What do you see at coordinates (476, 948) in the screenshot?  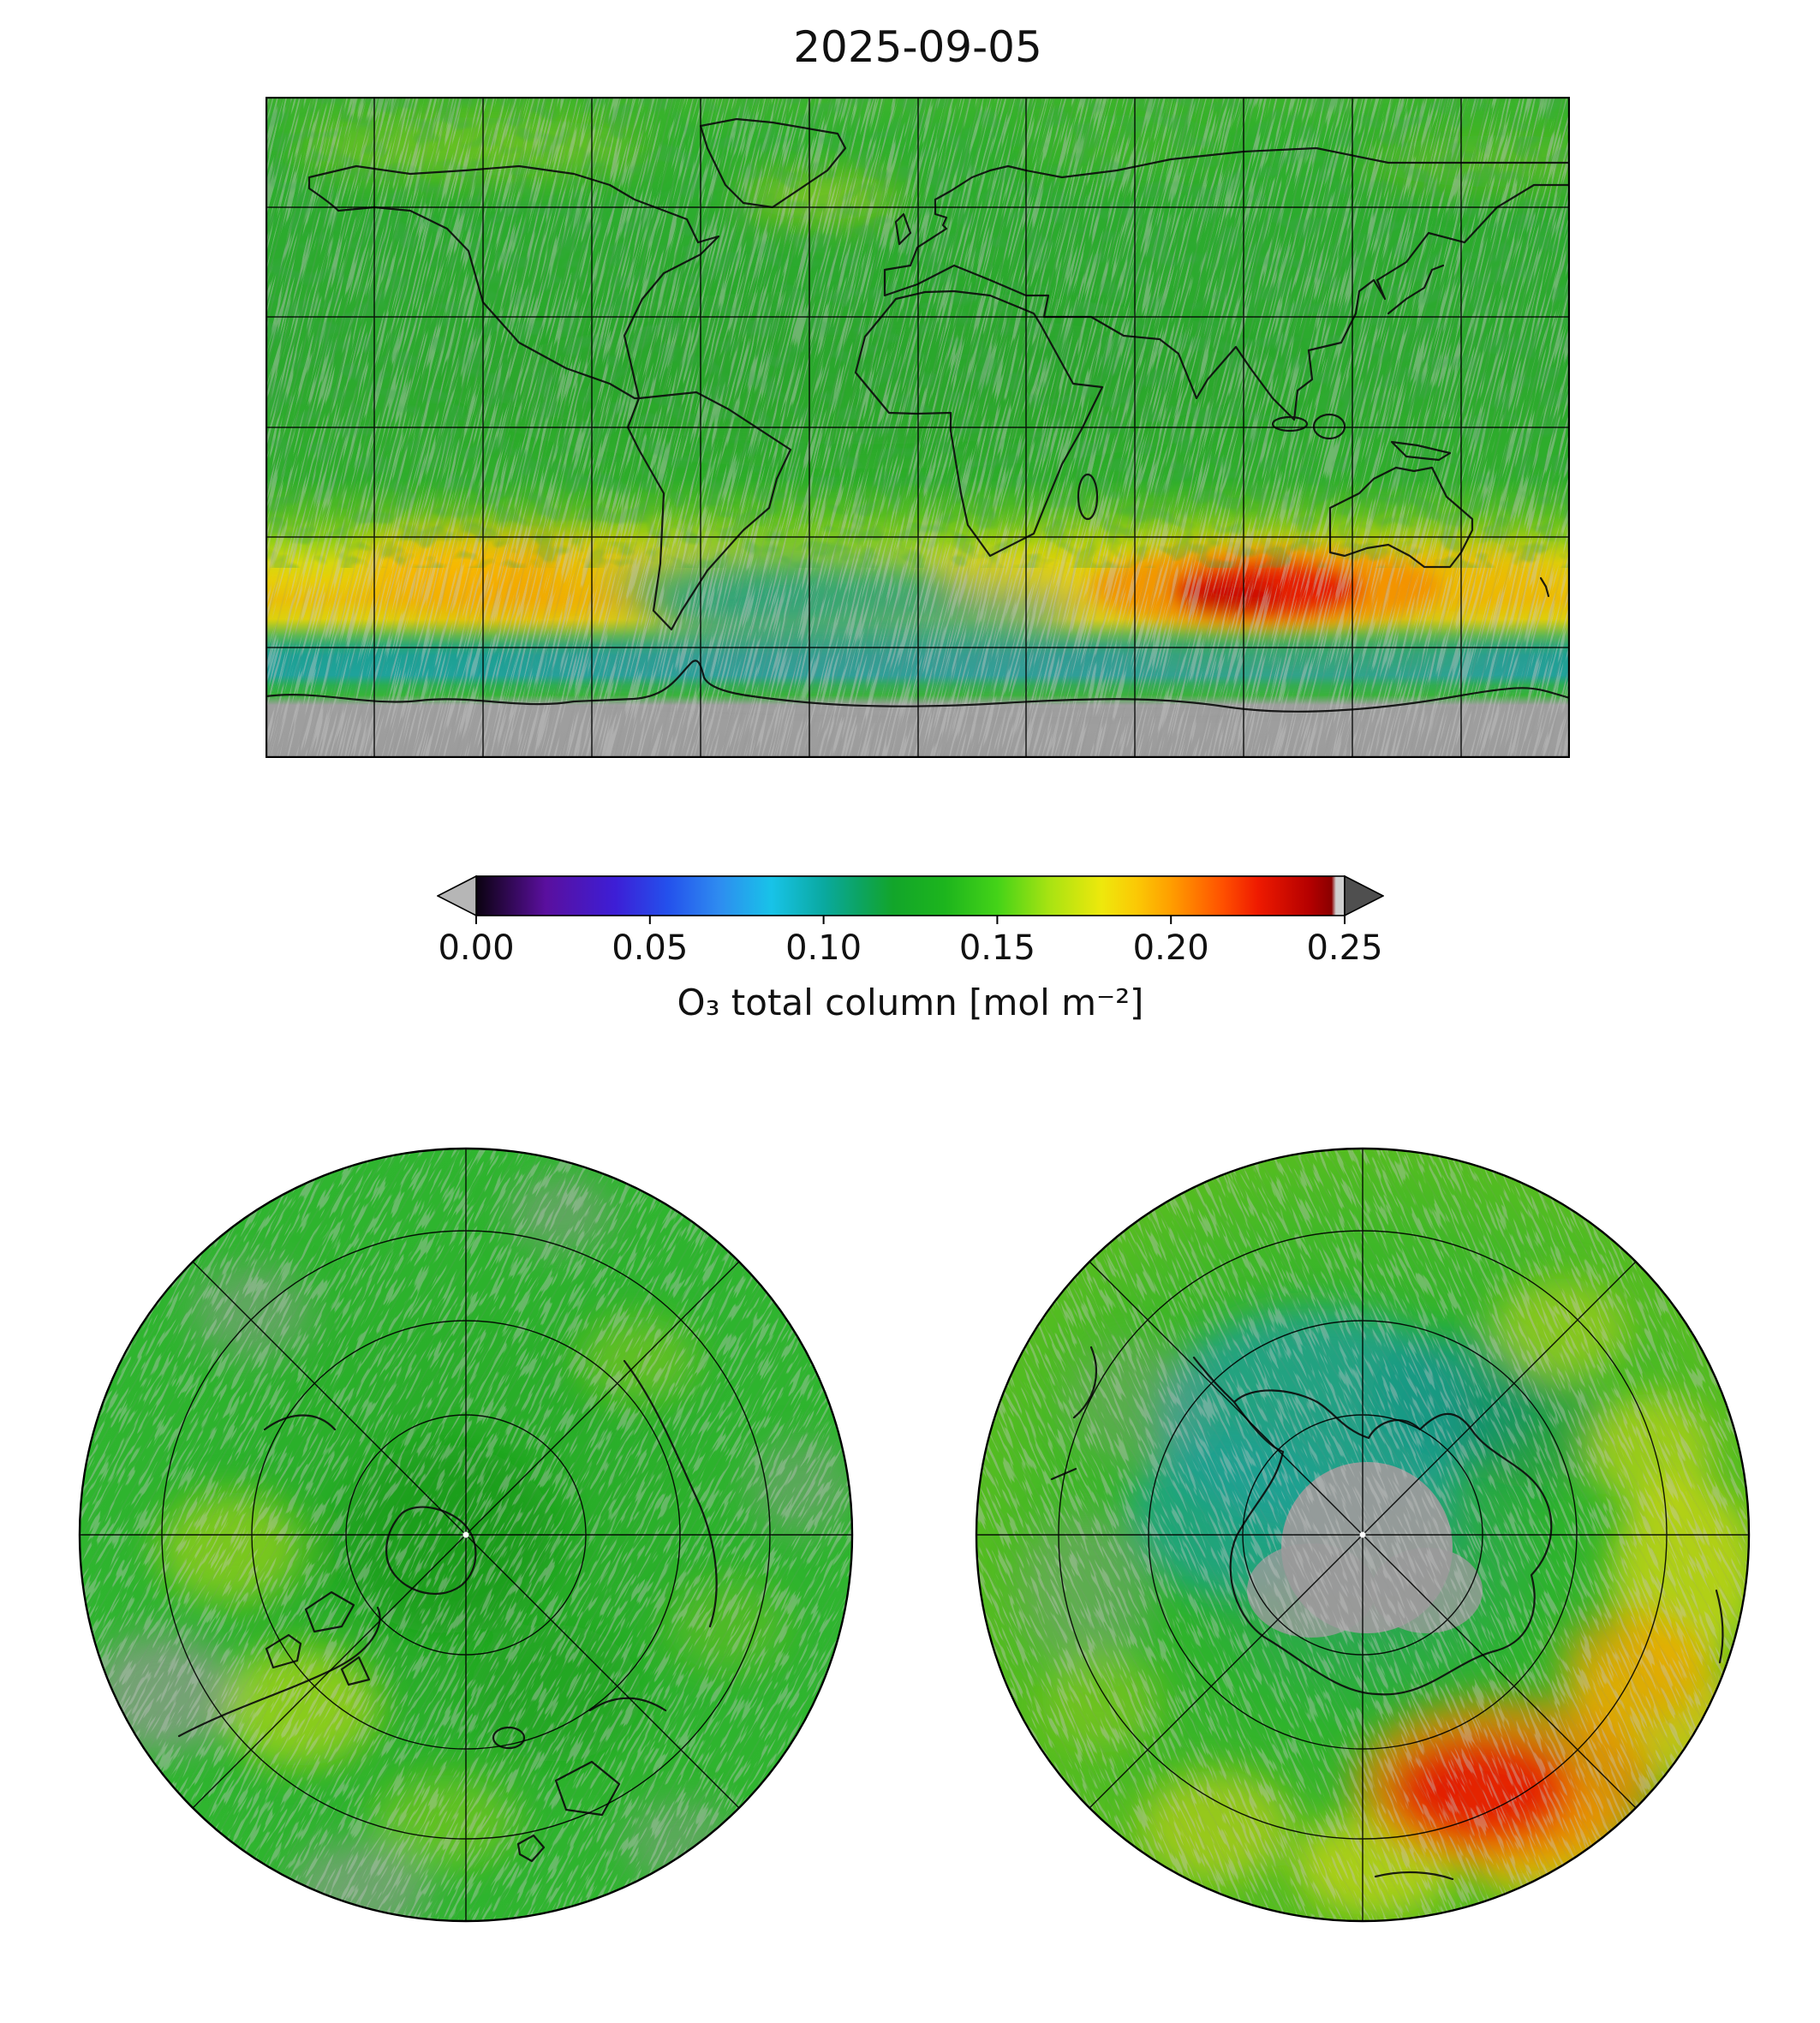 I see `colorbar-tick-label: 0.00` at bounding box center [476, 948].